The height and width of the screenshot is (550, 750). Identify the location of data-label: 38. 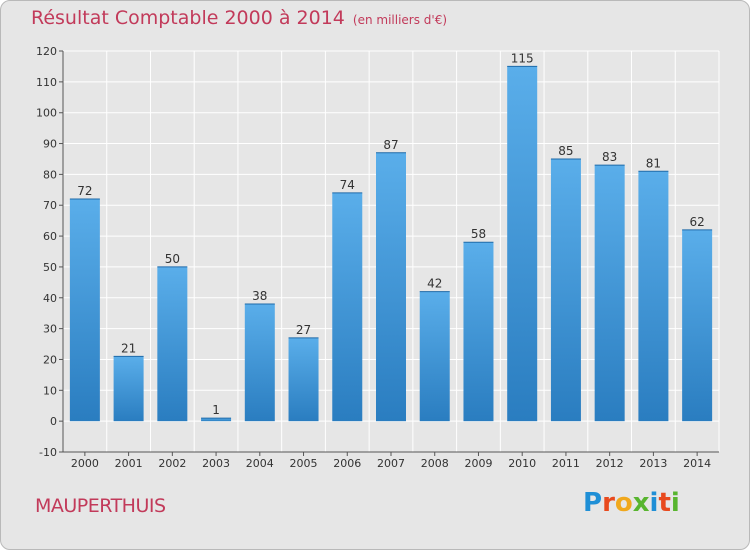
(259, 296).